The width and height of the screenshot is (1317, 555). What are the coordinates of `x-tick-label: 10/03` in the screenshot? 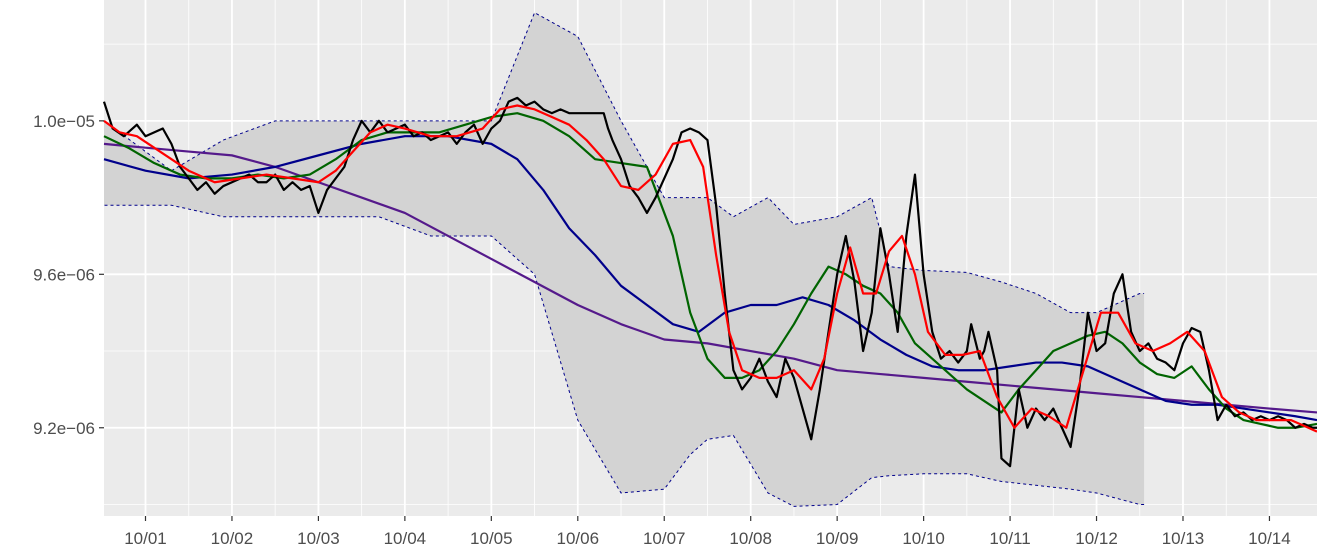 It's located at (318, 538).